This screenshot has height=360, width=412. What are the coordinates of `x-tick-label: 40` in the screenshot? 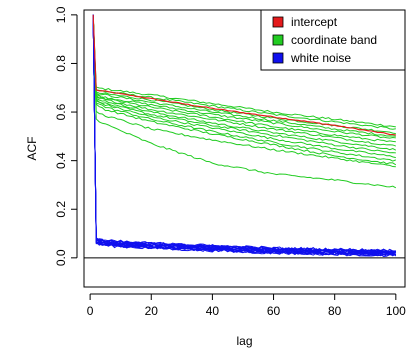 It's located at (213, 311).